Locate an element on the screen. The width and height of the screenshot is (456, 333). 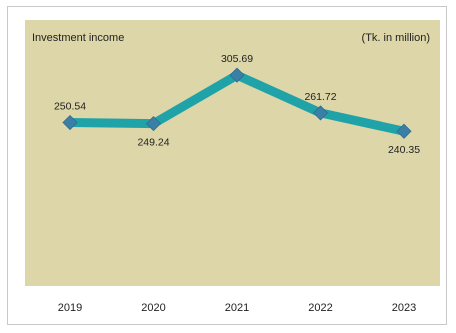
data-point-2022 is located at coordinates (320, 113).